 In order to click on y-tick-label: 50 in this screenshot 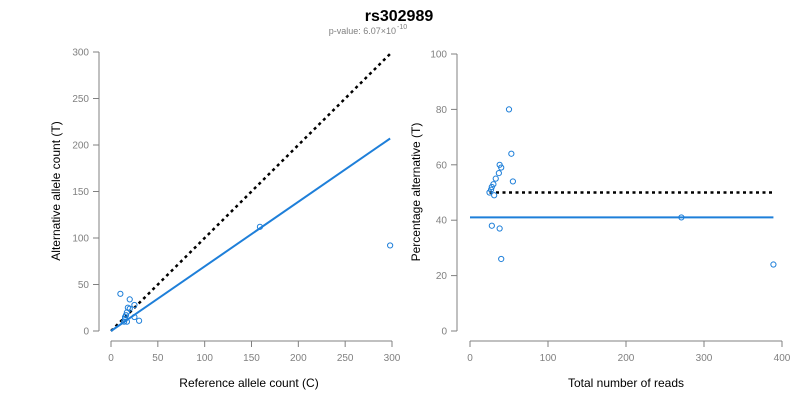, I will do `click(84, 285)`.